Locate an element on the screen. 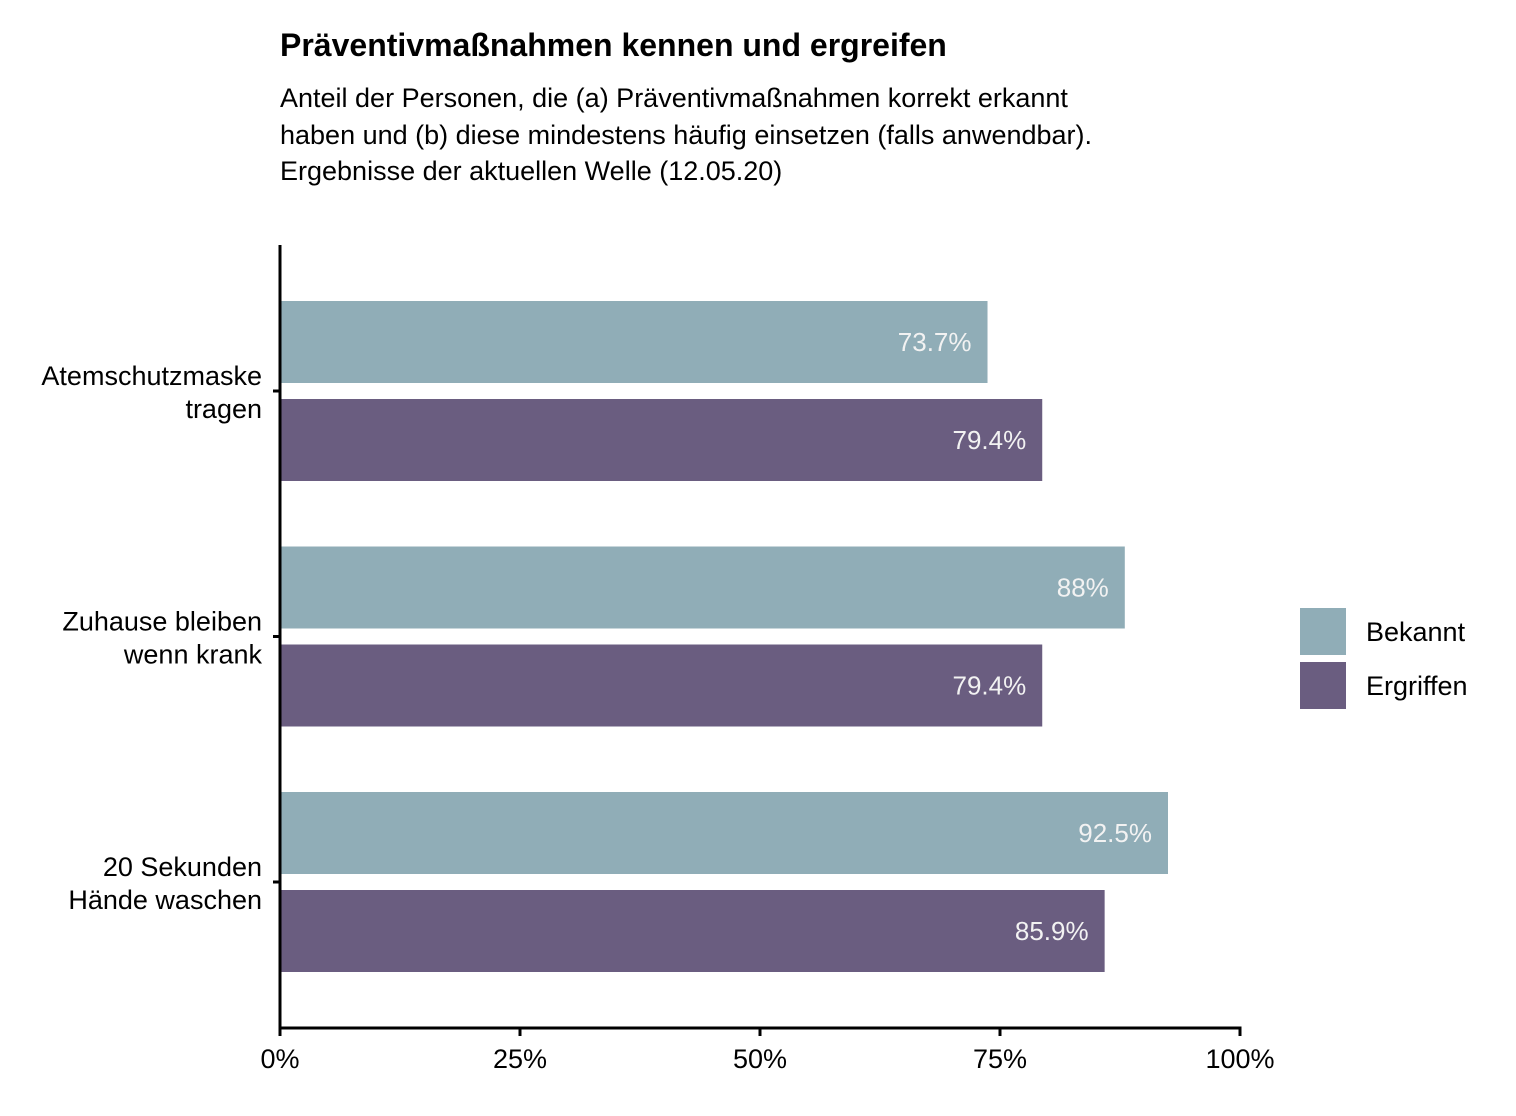 The image size is (1516, 1116). x-tick-label-2: 50% is located at coordinates (760, 1059).